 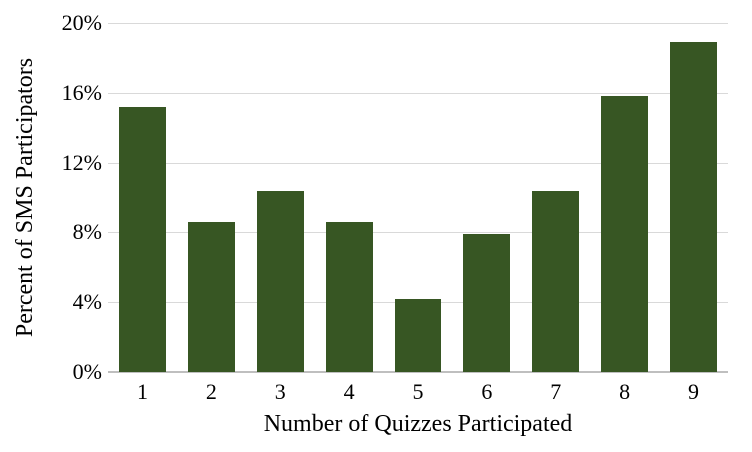 What do you see at coordinates (418, 372) in the screenshot?
I see `x-axis-line` at bounding box center [418, 372].